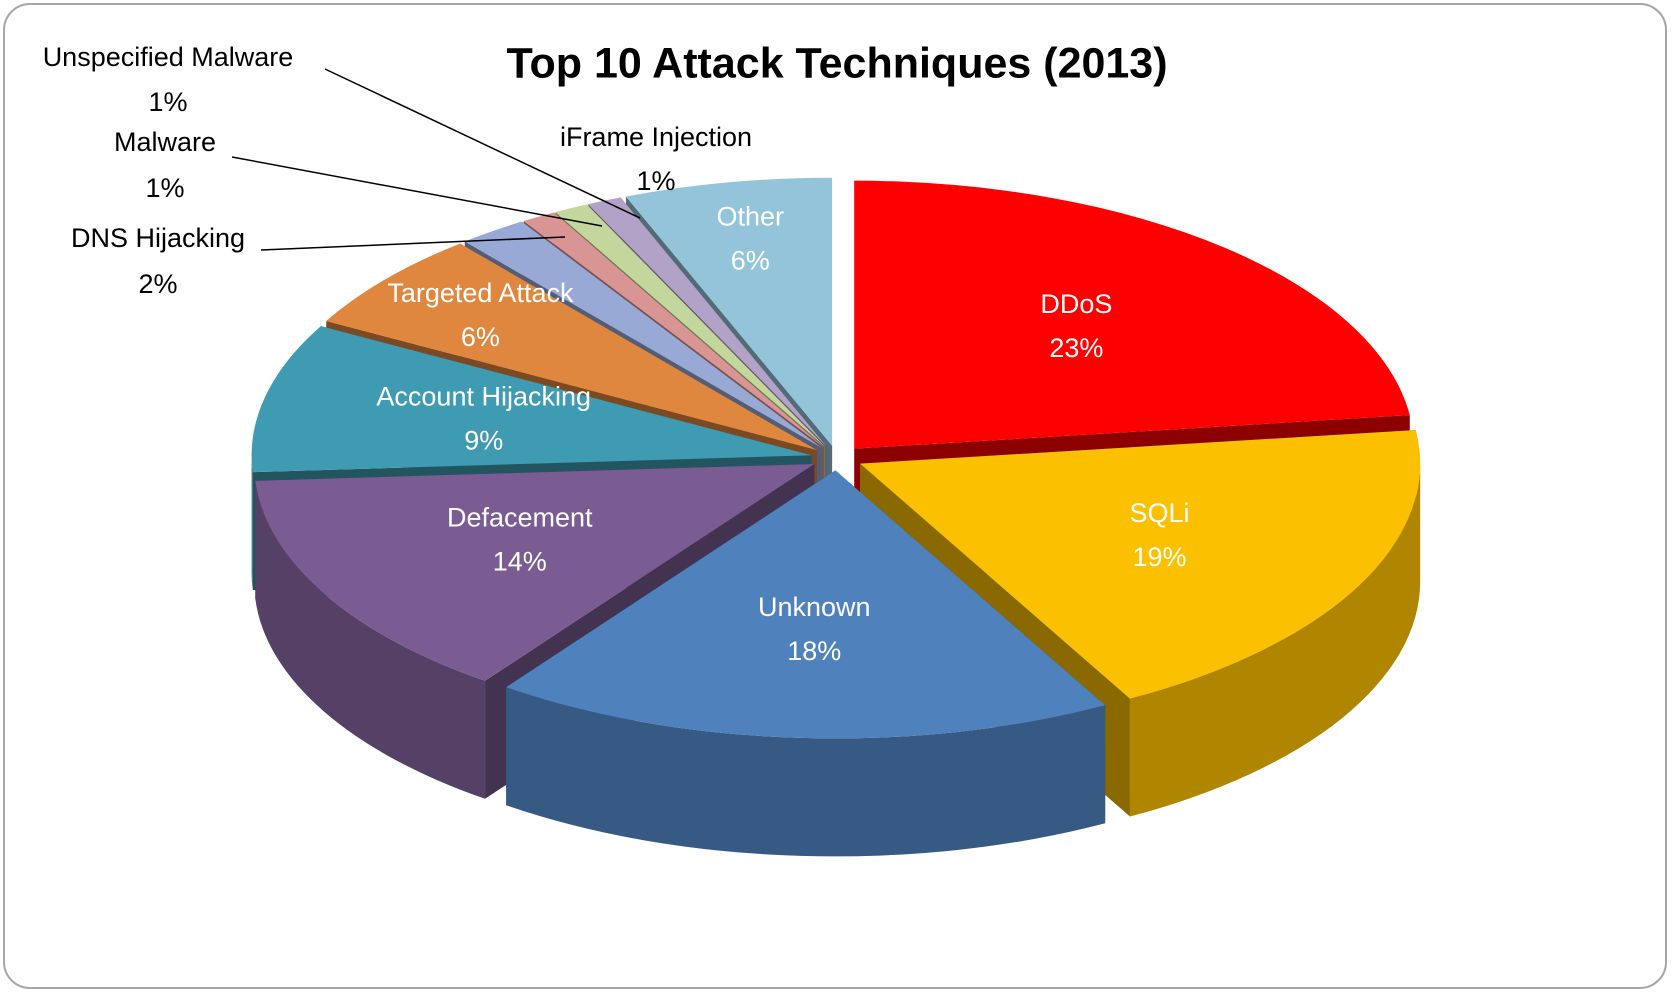  Describe the element at coordinates (1160, 557) in the screenshot. I see `data-label: 19%` at that location.